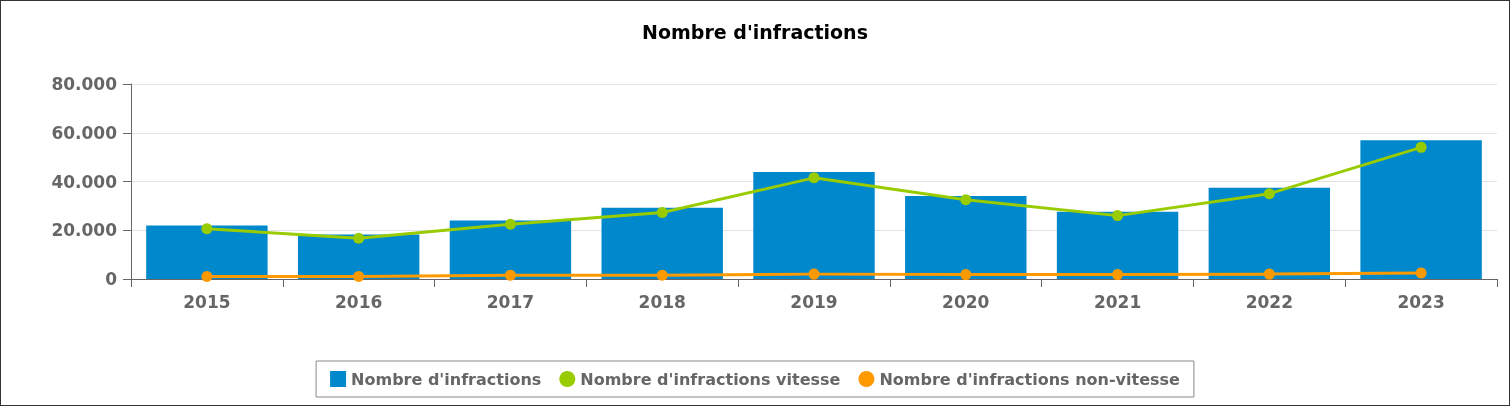 This screenshot has height=406, width=1510. Describe the element at coordinates (1269, 301) in the screenshot. I see `x-tick-label: 2022` at that location.